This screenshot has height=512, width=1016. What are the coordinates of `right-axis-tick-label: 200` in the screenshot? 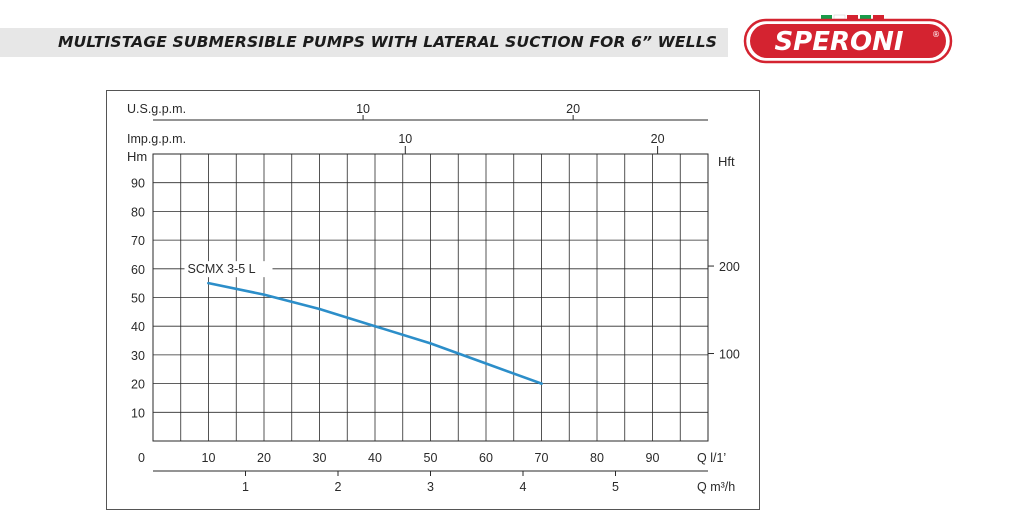 It's located at (729, 267).